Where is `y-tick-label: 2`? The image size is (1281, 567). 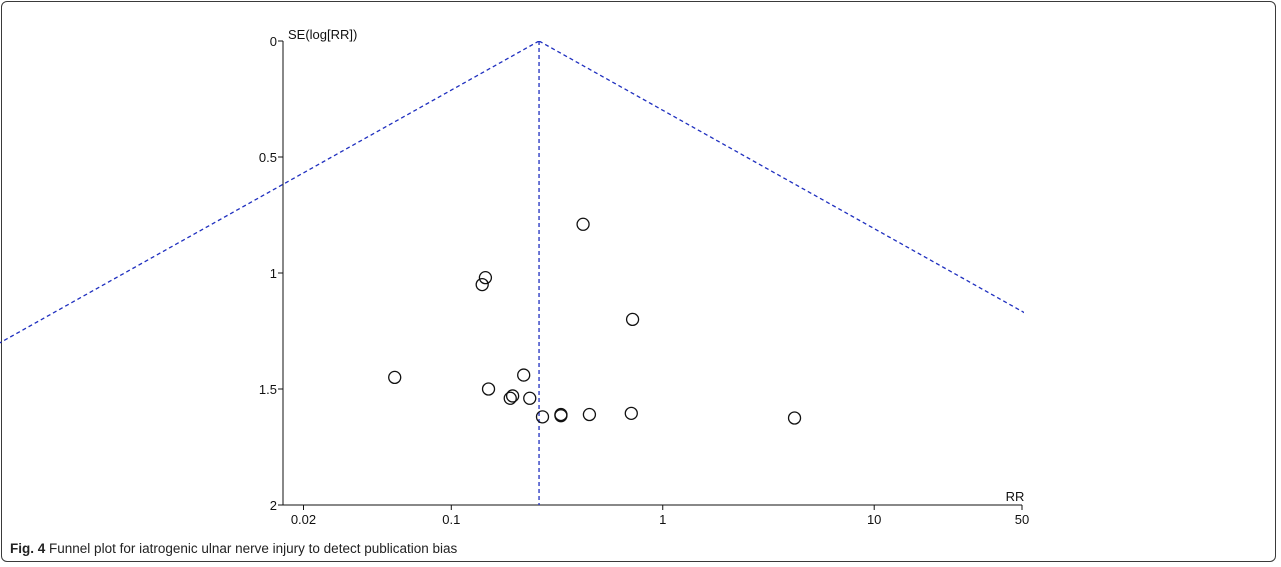 y-tick-label: 2 is located at coordinates (273, 505).